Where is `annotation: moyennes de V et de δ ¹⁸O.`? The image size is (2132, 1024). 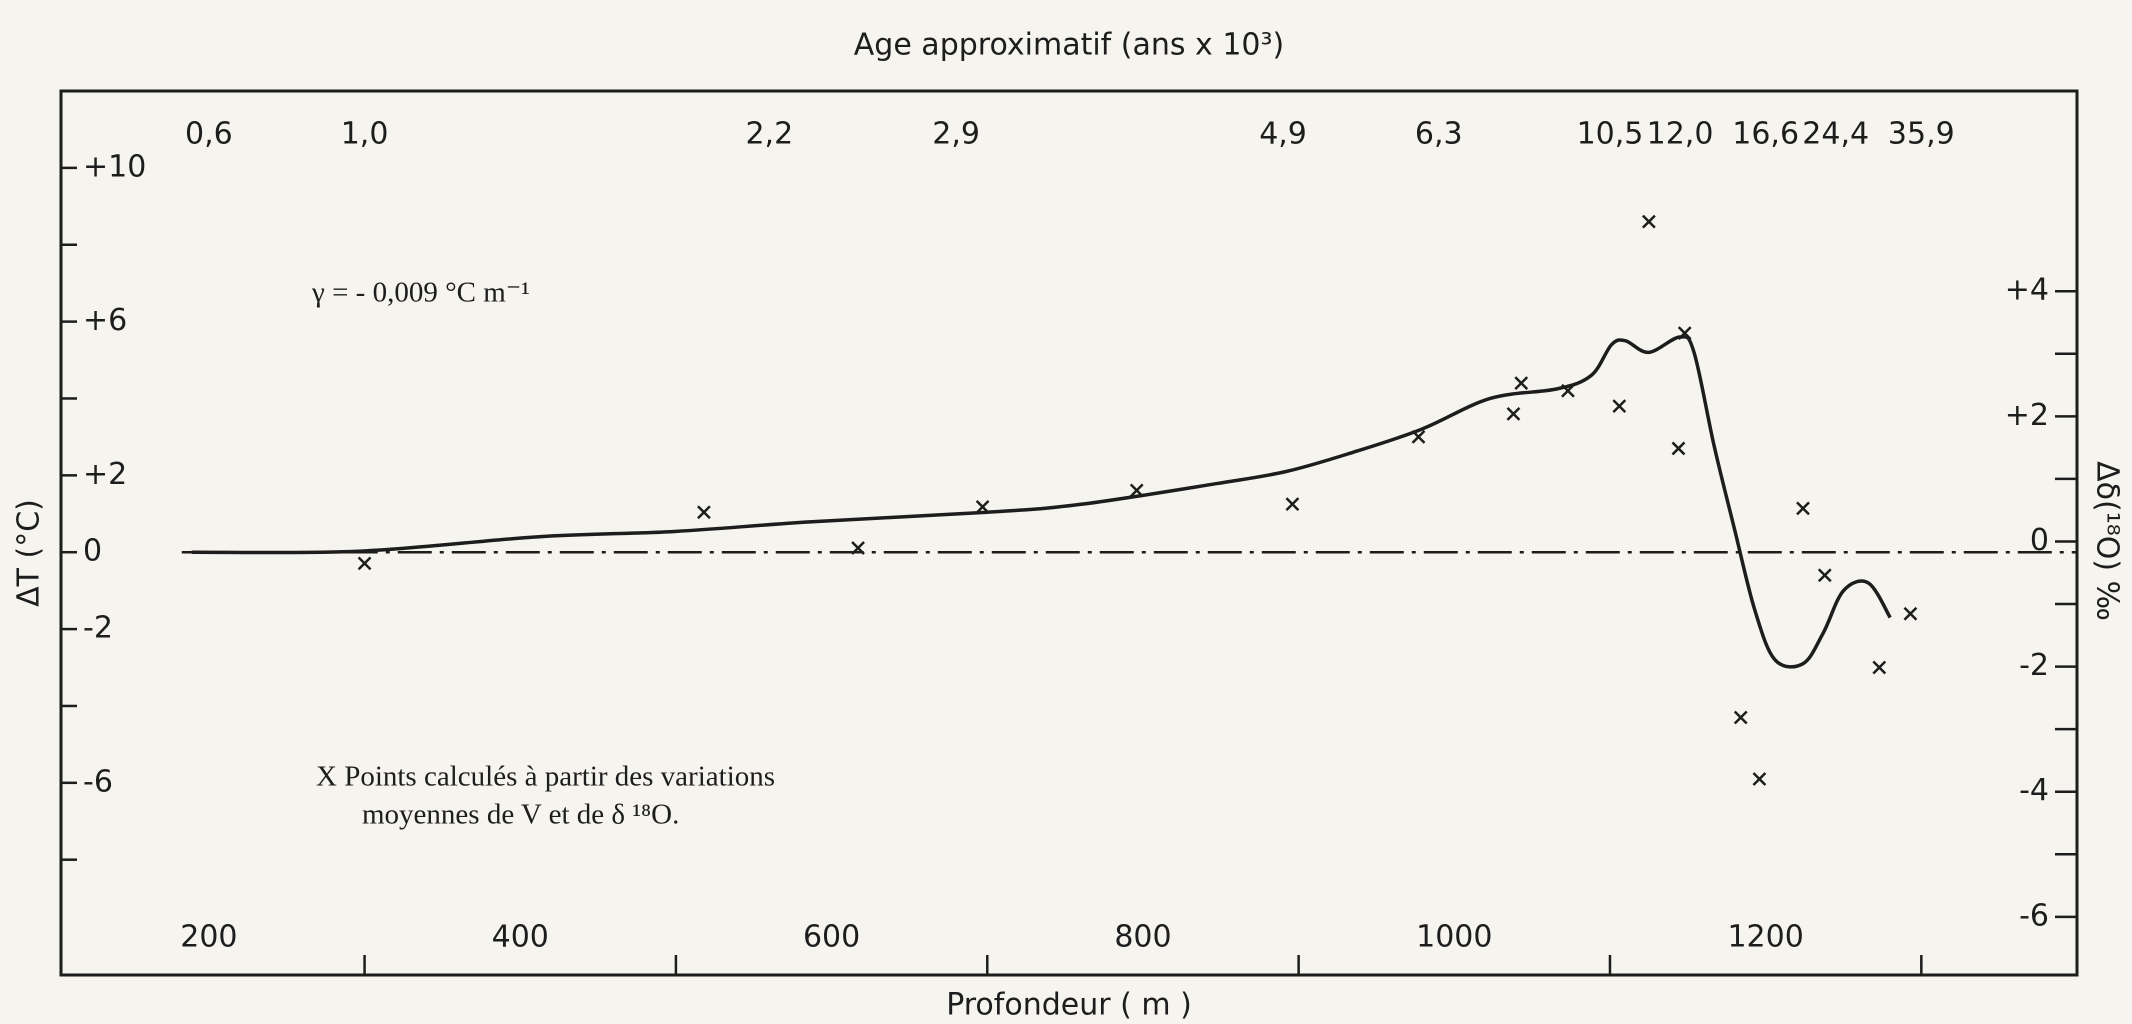 annotation: moyennes de V et de δ ¹⁸O. is located at coordinates (520, 815).